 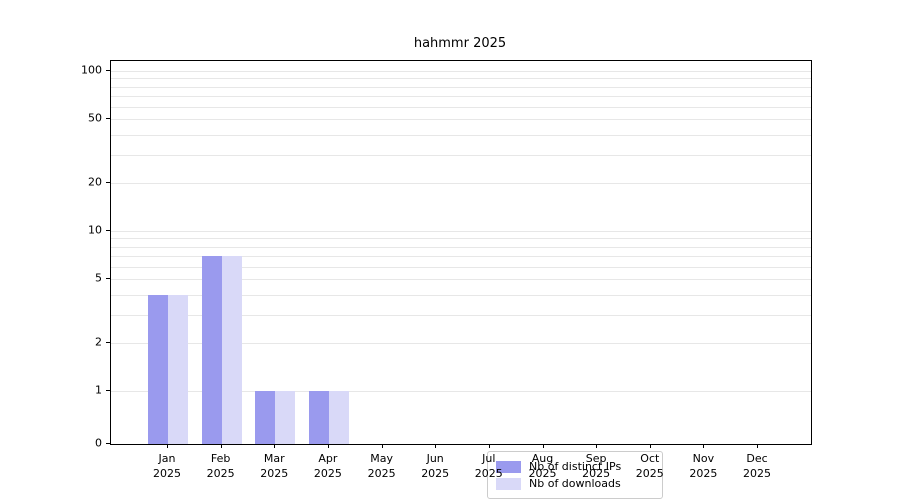 What do you see at coordinates (542, 466) in the screenshot?
I see `x-tick-label: Aug 2025` at bounding box center [542, 466].